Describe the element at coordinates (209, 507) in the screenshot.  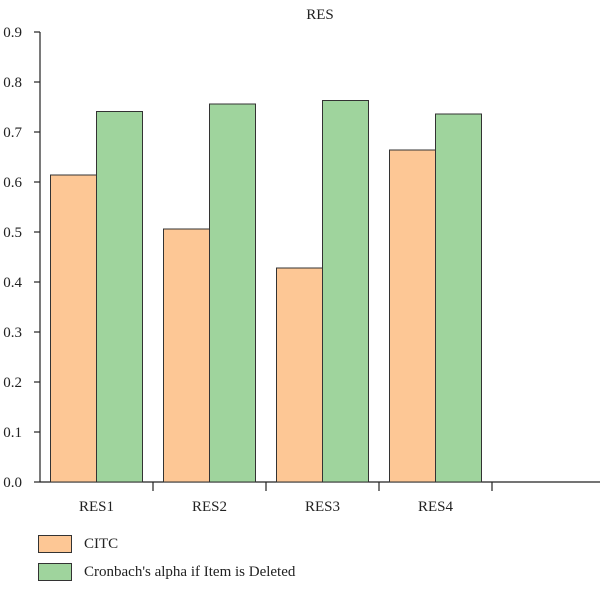
I see `x-tick-label: RES2` at that location.